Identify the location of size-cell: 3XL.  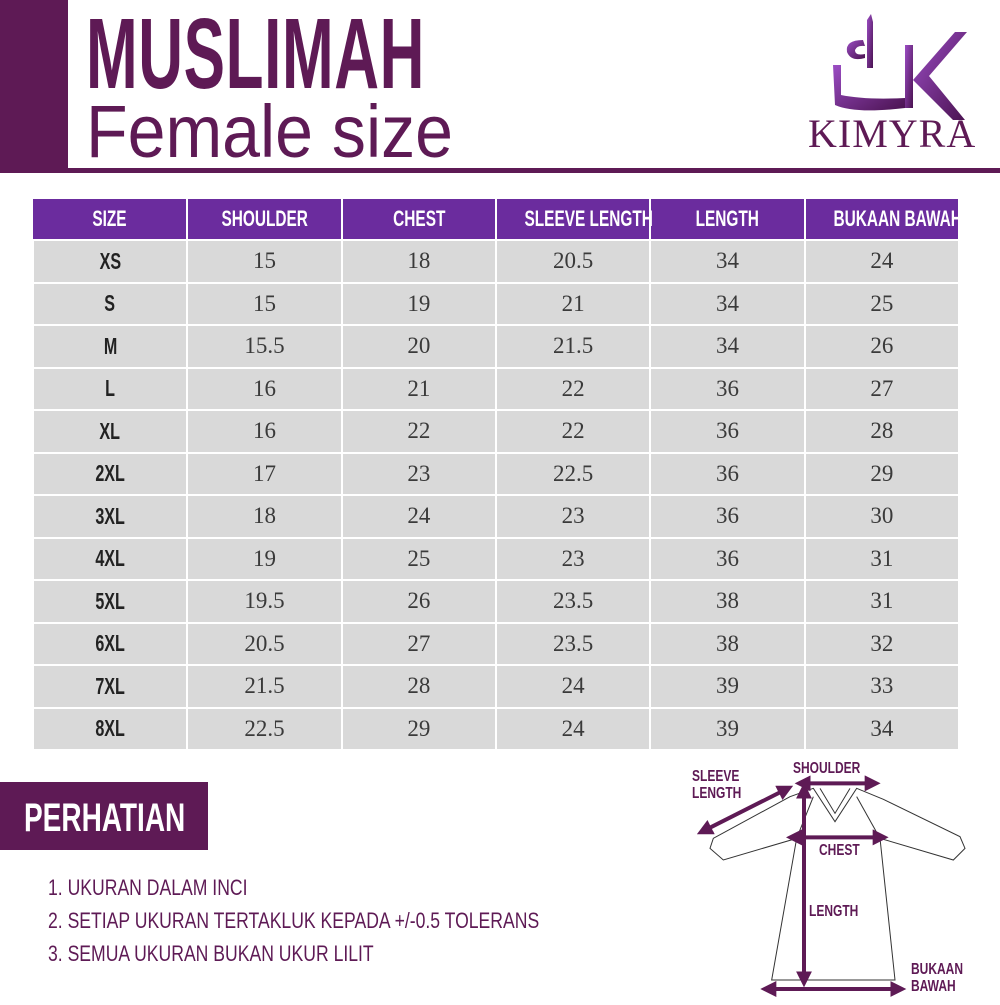
(110, 516).